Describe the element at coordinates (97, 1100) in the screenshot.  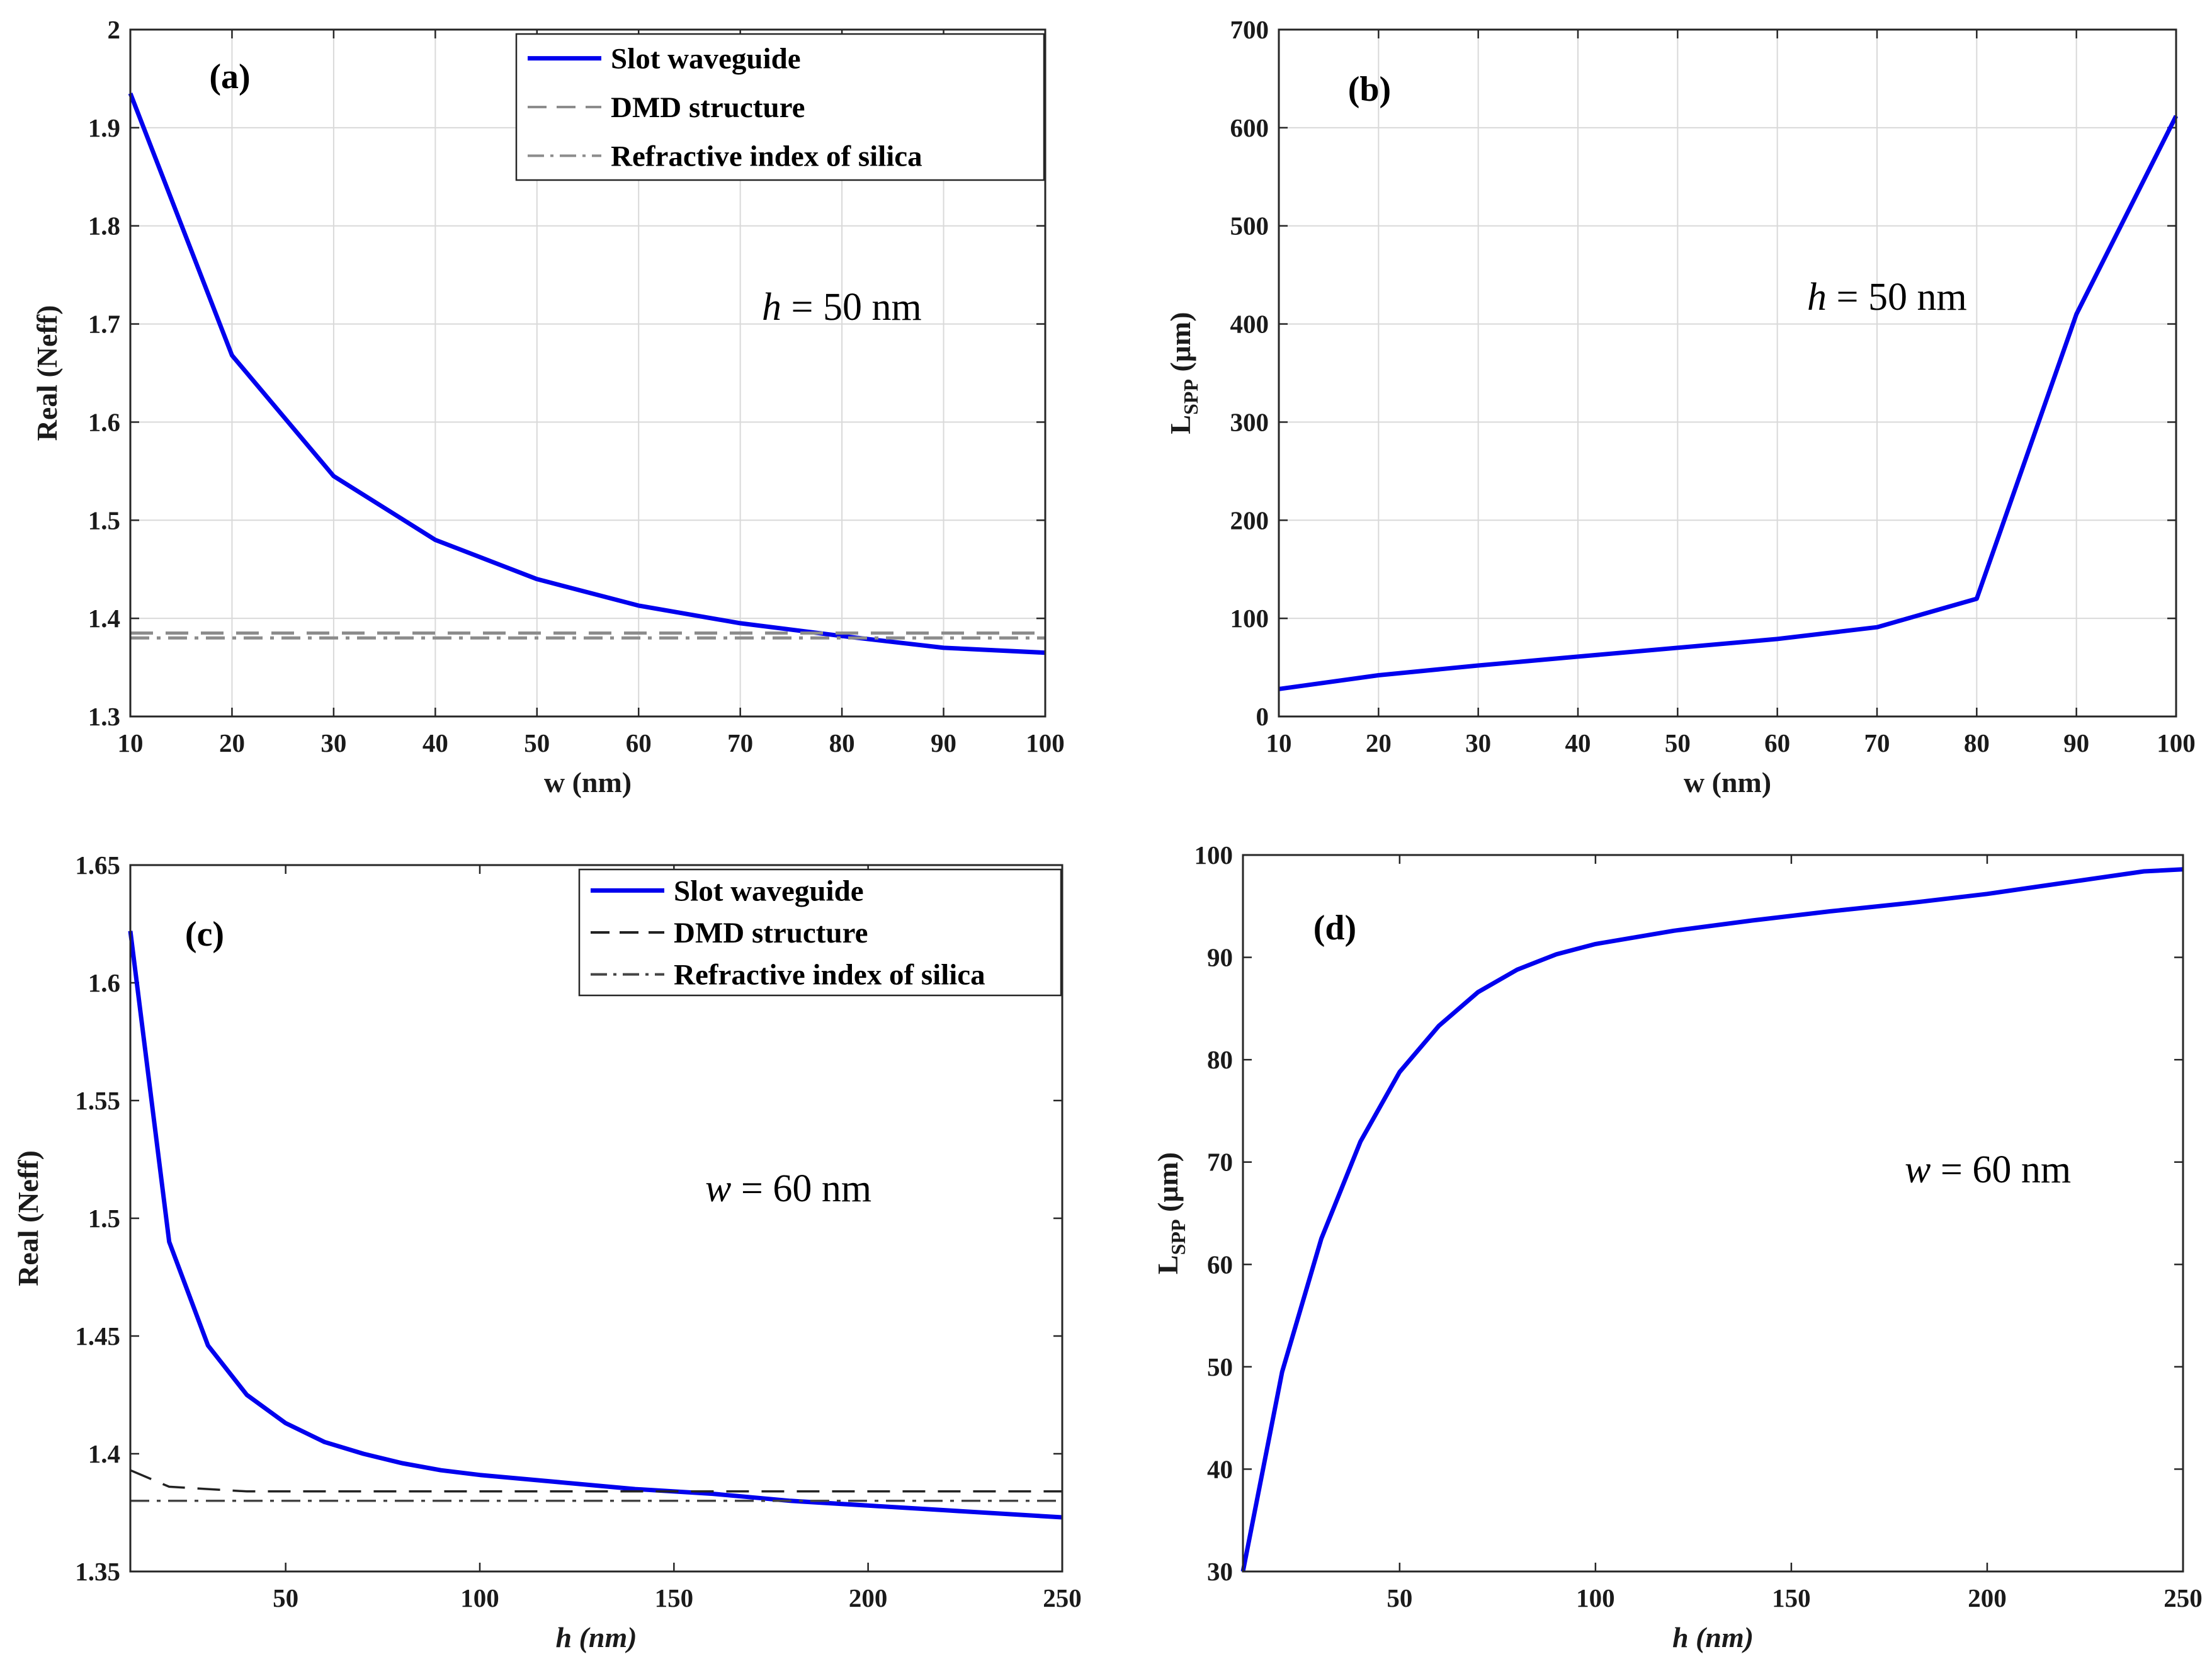
I see `y-tick-label: 1.55` at that location.